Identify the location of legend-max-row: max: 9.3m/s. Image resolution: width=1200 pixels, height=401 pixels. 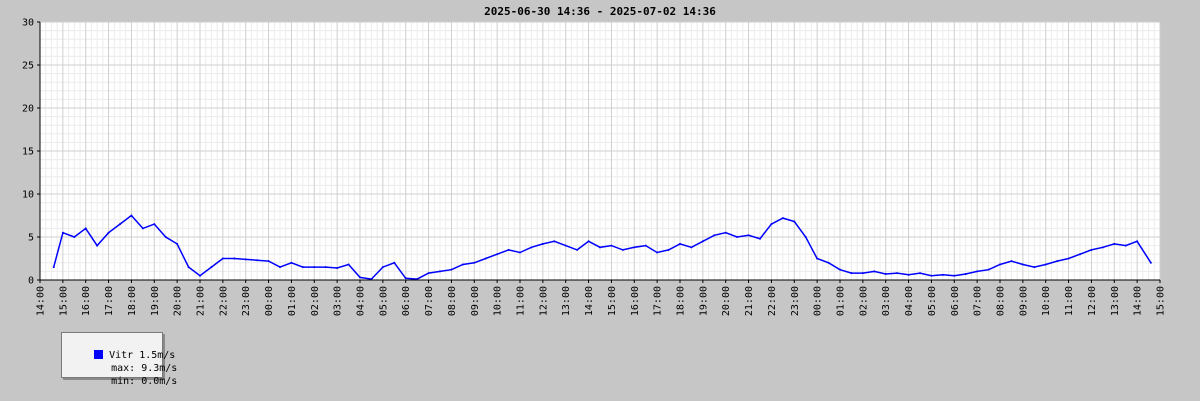
(123, 361).